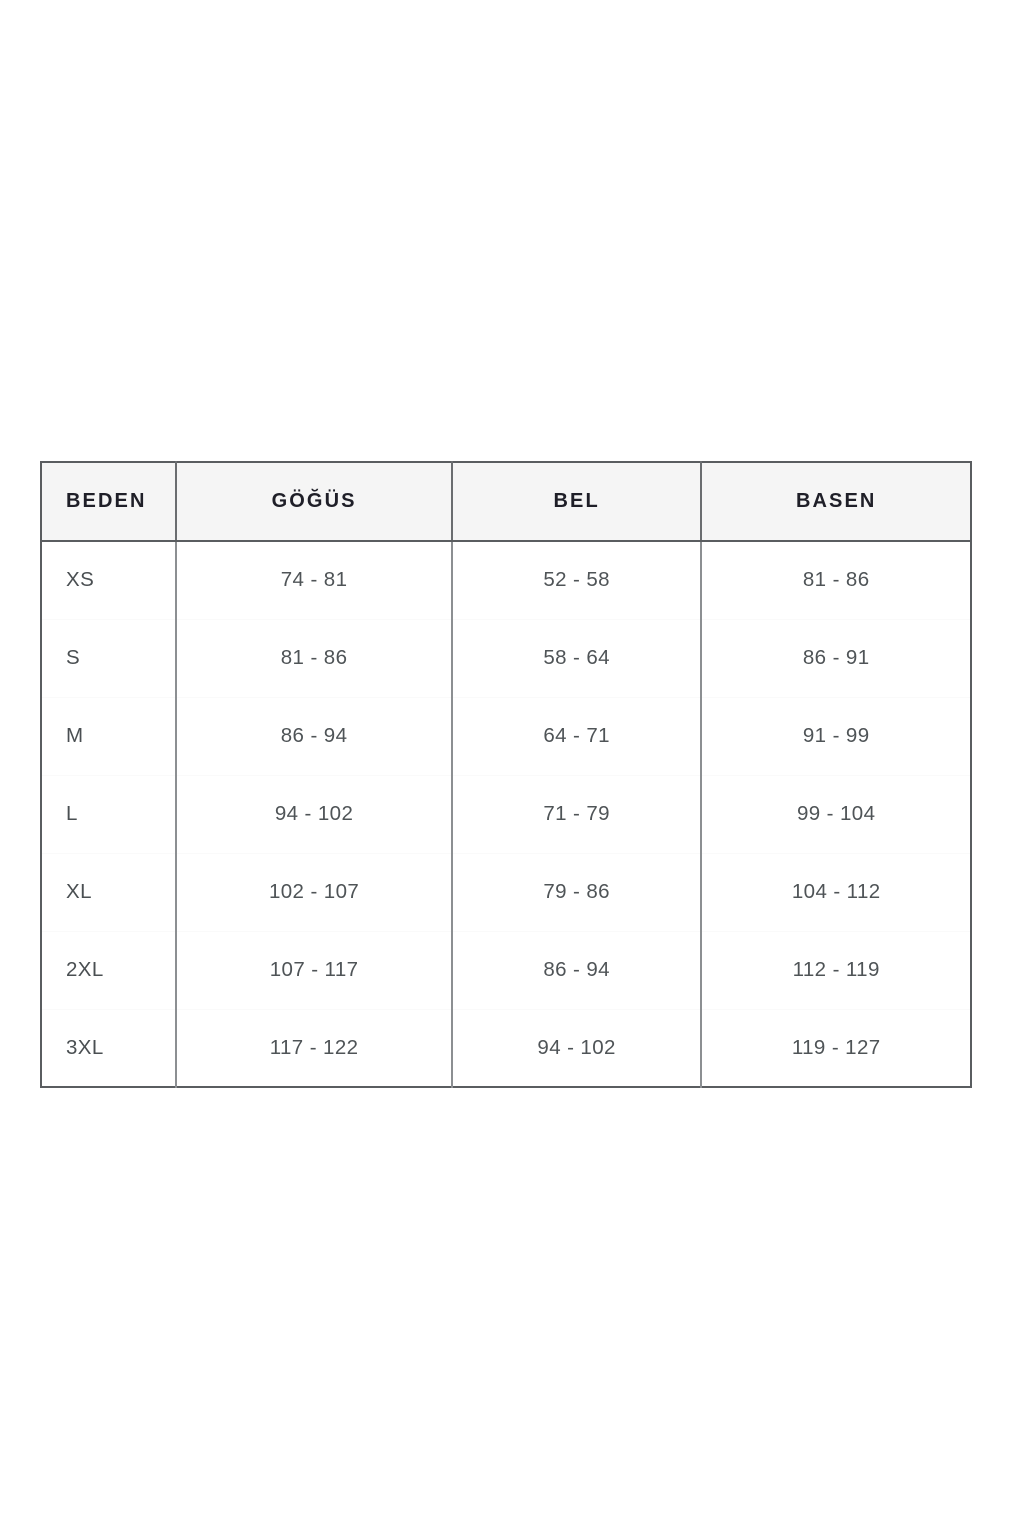 The image size is (1024, 1536). I want to click on column-header-gogus: GÖĞÜS, so click(314, 502).